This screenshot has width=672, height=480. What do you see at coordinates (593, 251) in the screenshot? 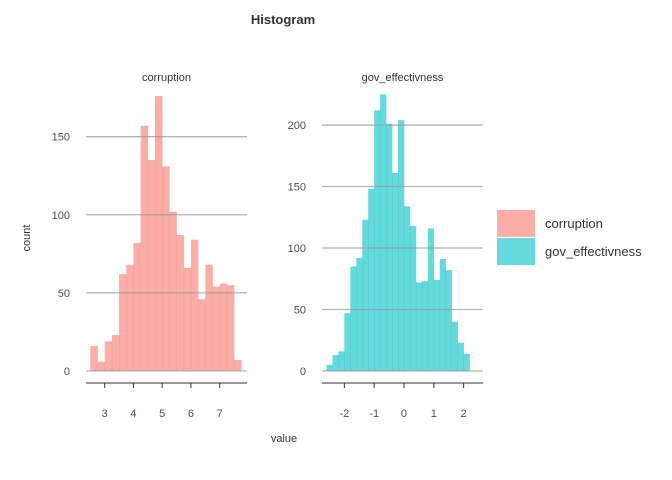
I see `legend-label: gov_effectivness` at bounding box center [593, 251].